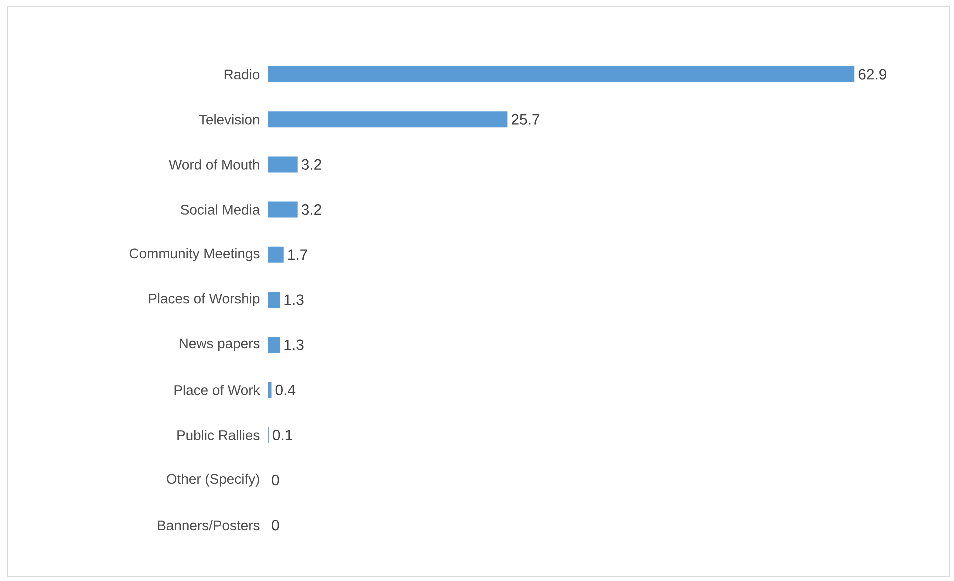  What do you see at coordinates (214, 165) in the screenshot?
I see `y-tick-label: Word of Mouth` at bounding box center [214, 165].